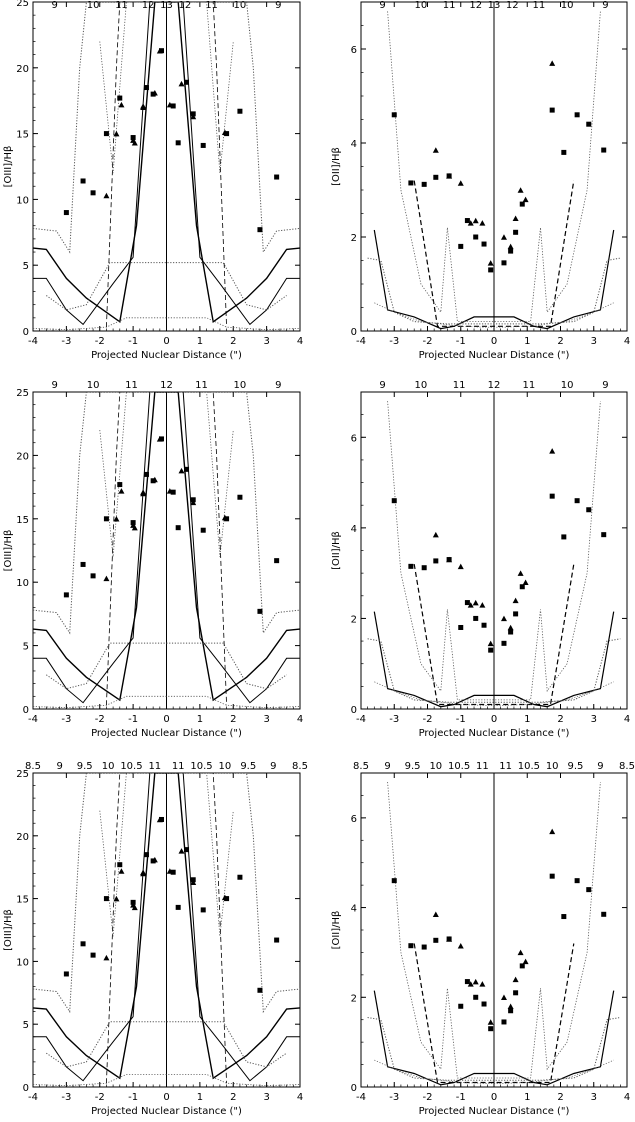 The height and width of the screenshot is (1122, 635). What do you see at coordinates (459, 766) in the screenshot?
I see `top-axis-label: 10.5` at bounding box center [459, 766].